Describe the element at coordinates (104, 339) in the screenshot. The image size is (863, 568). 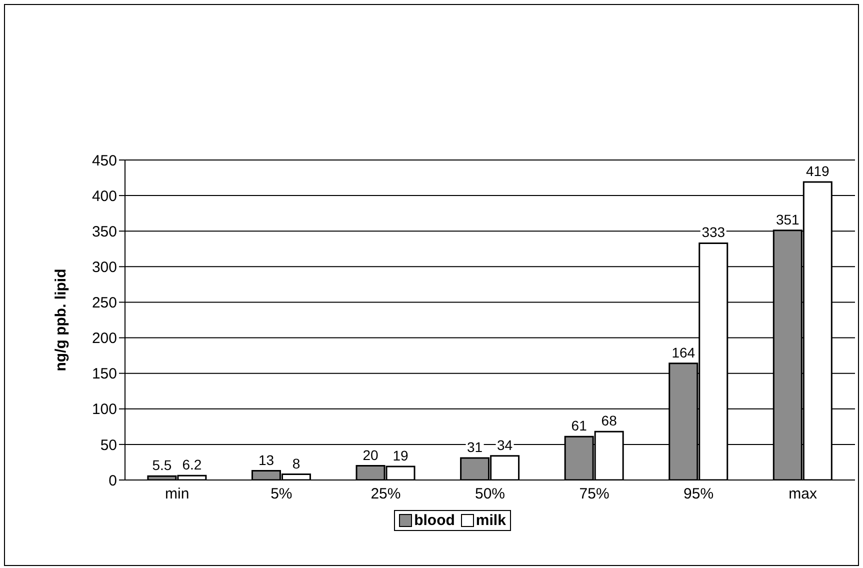
I see `y-tick-label: 200` at that location.